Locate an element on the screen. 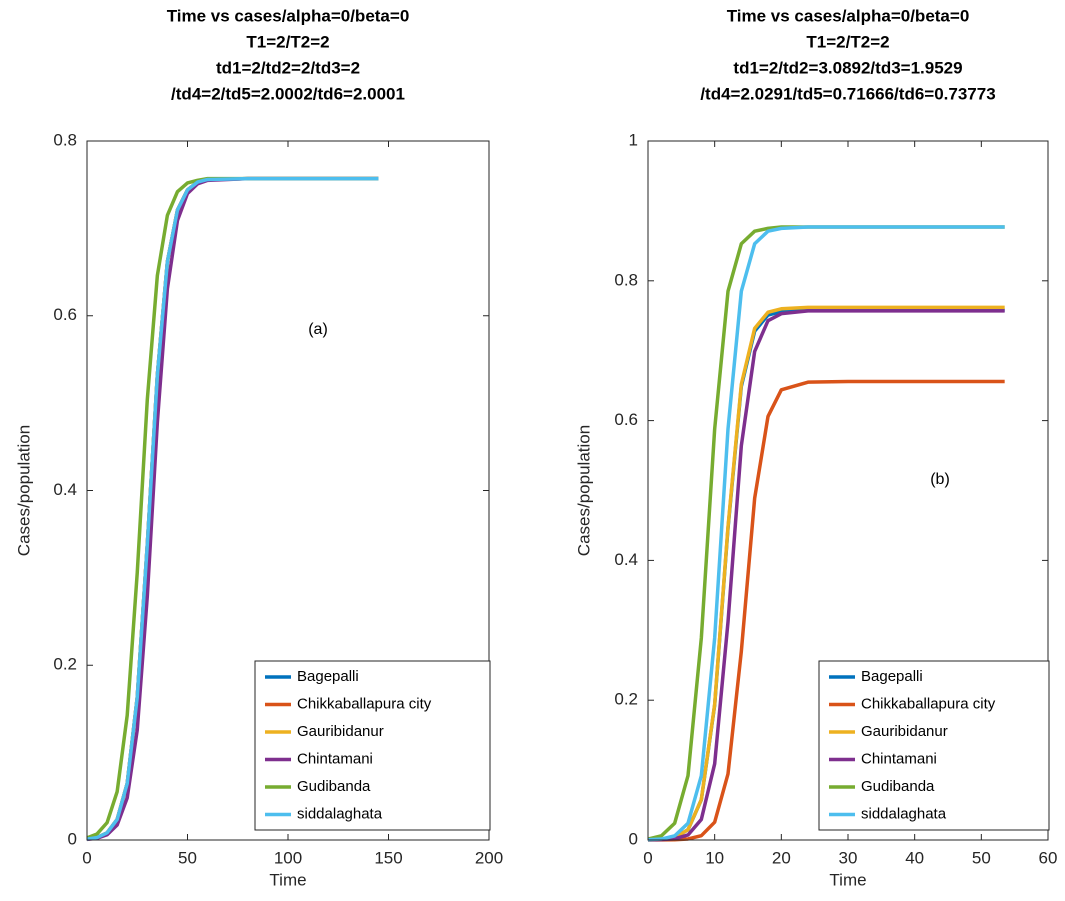  annotation: (b) is located at coordinates (940, 479).